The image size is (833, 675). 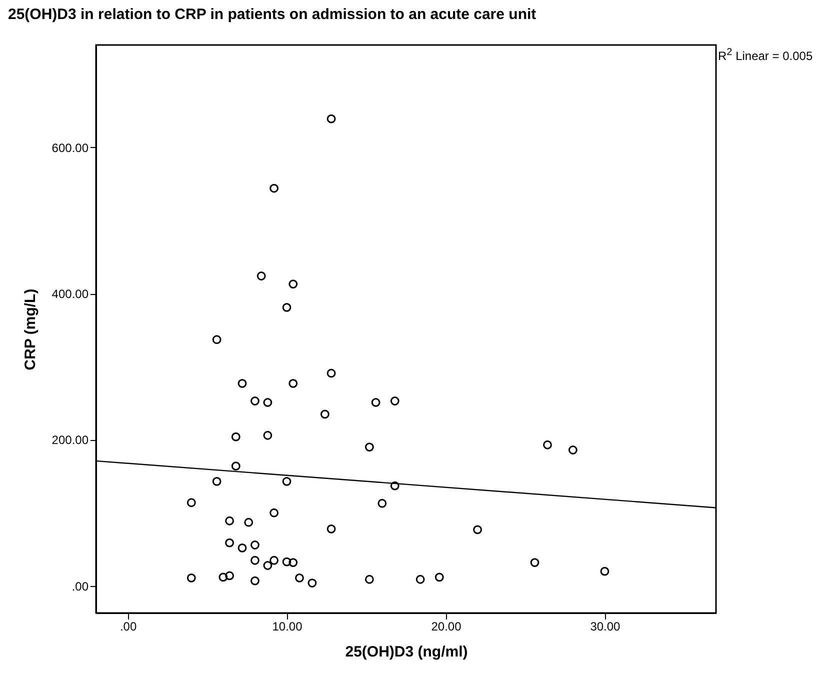 What do you see at coordinates (287, 627) in the screenshot?
I see `x-tick-label: 10.00` at bounding box center [287, 627].